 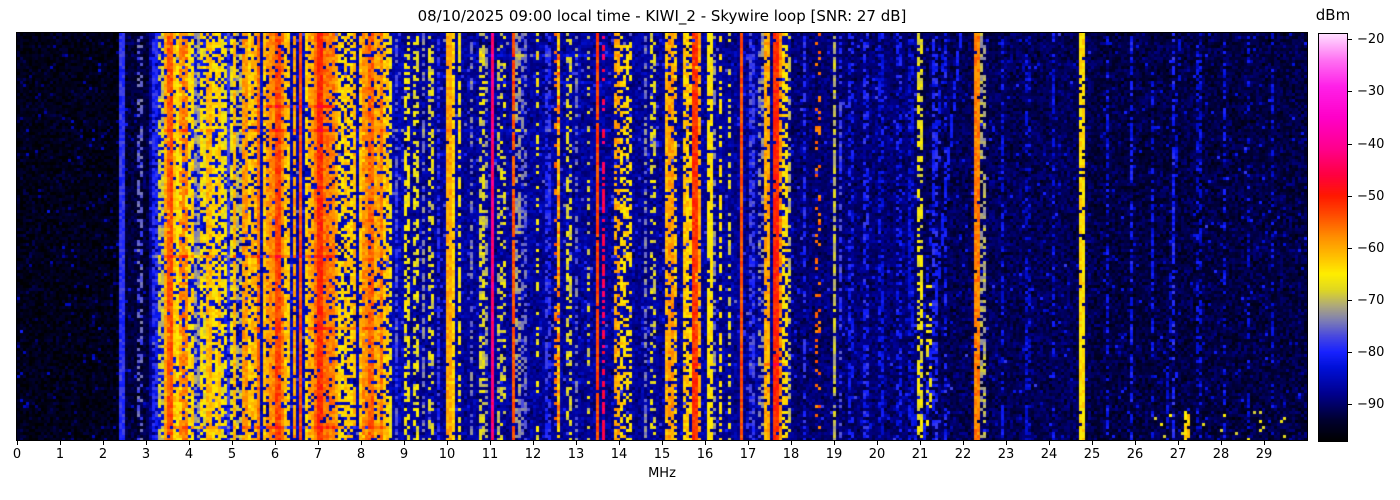 I want to click on x-tick-label: 25, so click(x=1092, y=454).